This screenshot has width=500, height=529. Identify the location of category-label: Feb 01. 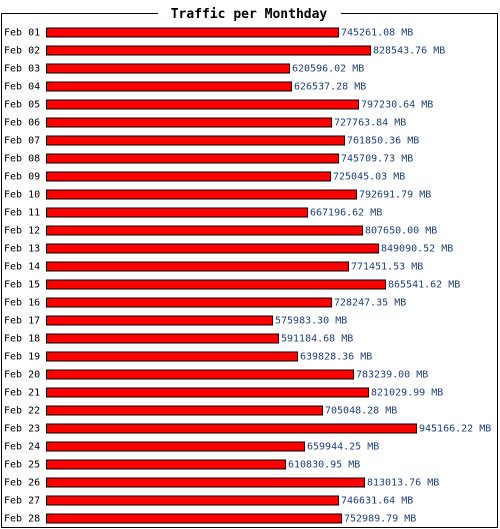
(22, 33).